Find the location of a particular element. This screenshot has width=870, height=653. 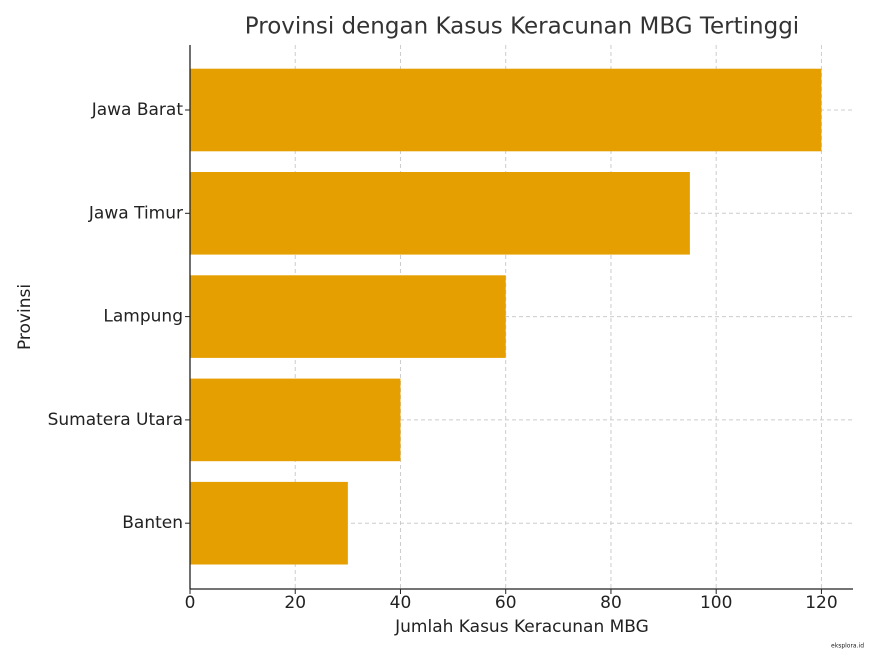

x-tick-label: 0 is located at coordinates (190, 603).